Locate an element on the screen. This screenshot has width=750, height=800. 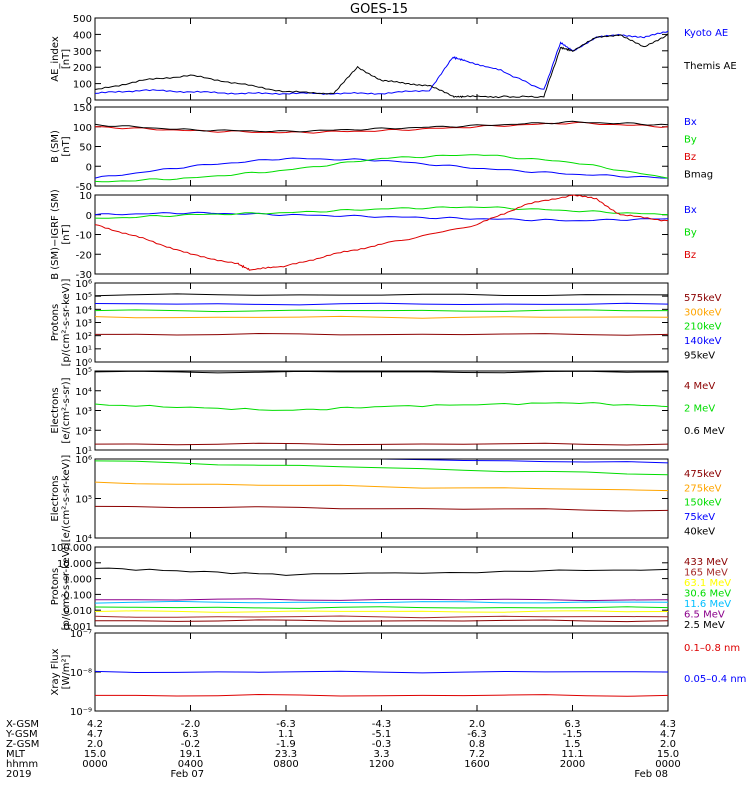
table-cell: 4.2 is located at coordinates (95, 724).